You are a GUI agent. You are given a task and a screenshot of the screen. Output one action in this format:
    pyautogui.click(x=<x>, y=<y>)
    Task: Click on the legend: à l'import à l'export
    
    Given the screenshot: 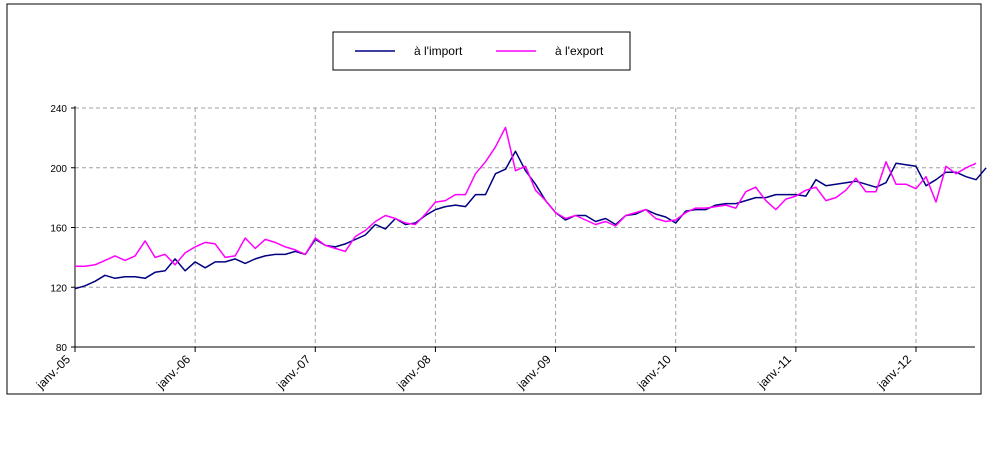 What is the action you would take?
    pyautogui.click(x=481, y=51)
    